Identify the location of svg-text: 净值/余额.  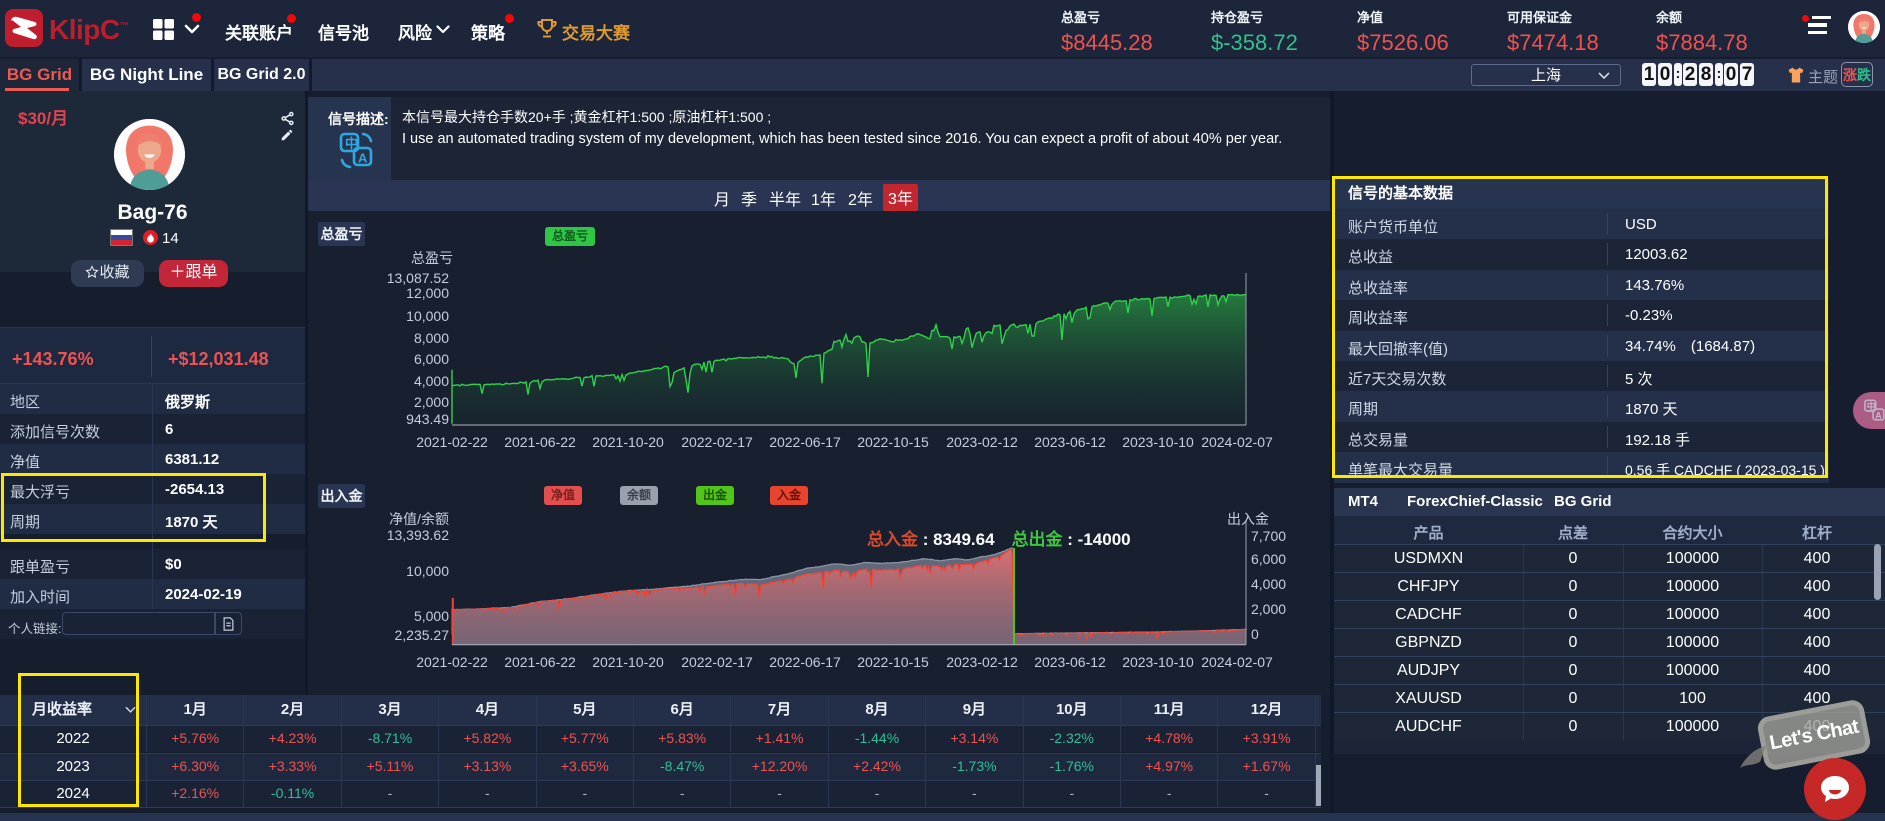
(419, 519).